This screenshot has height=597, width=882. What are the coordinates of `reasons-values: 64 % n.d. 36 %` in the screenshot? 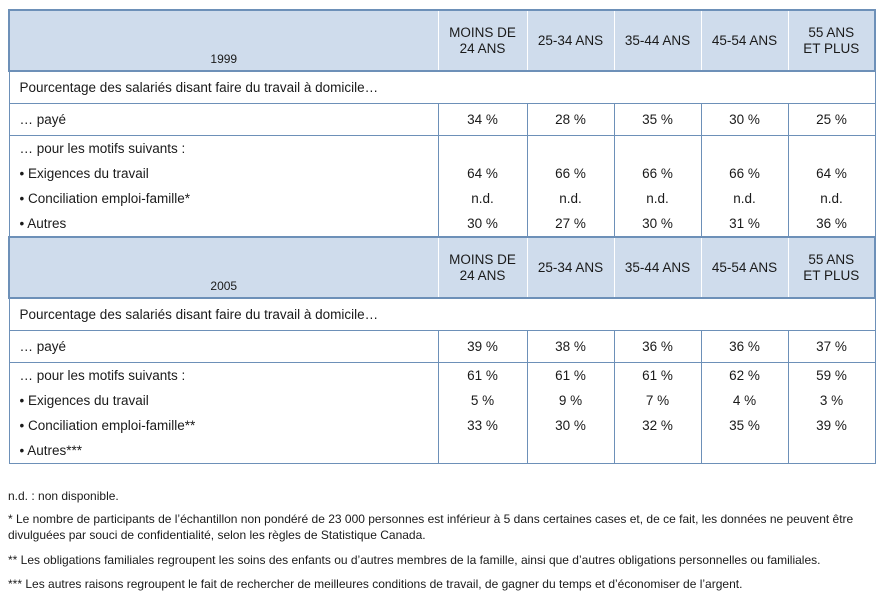 It's located at (831, 186).